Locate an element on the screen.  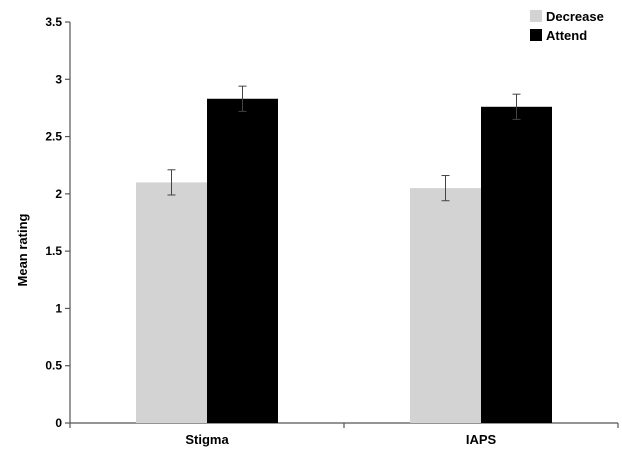
legend-swatch-decrease is located at coordinates (536, 16).